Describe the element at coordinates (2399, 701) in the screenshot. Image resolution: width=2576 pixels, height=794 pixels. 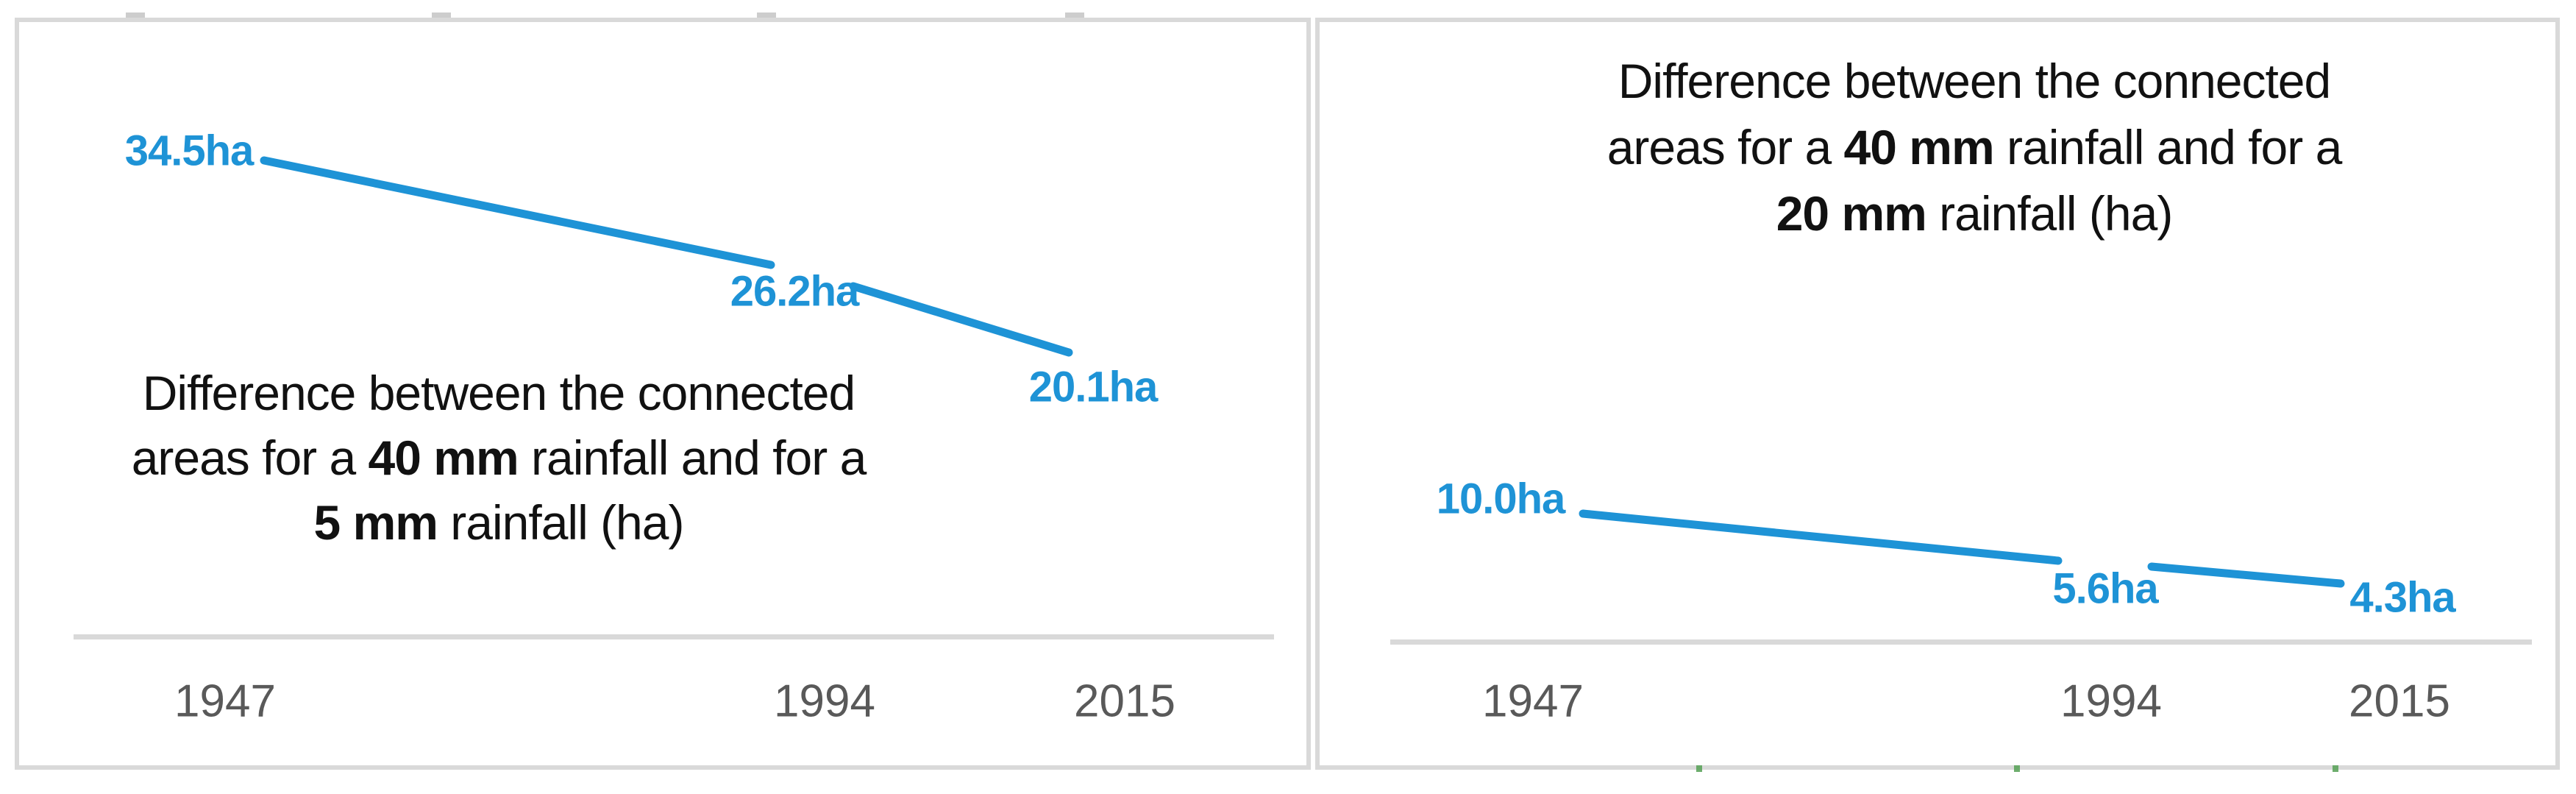
I see `right-x-tick-2015: 2015` at that location.